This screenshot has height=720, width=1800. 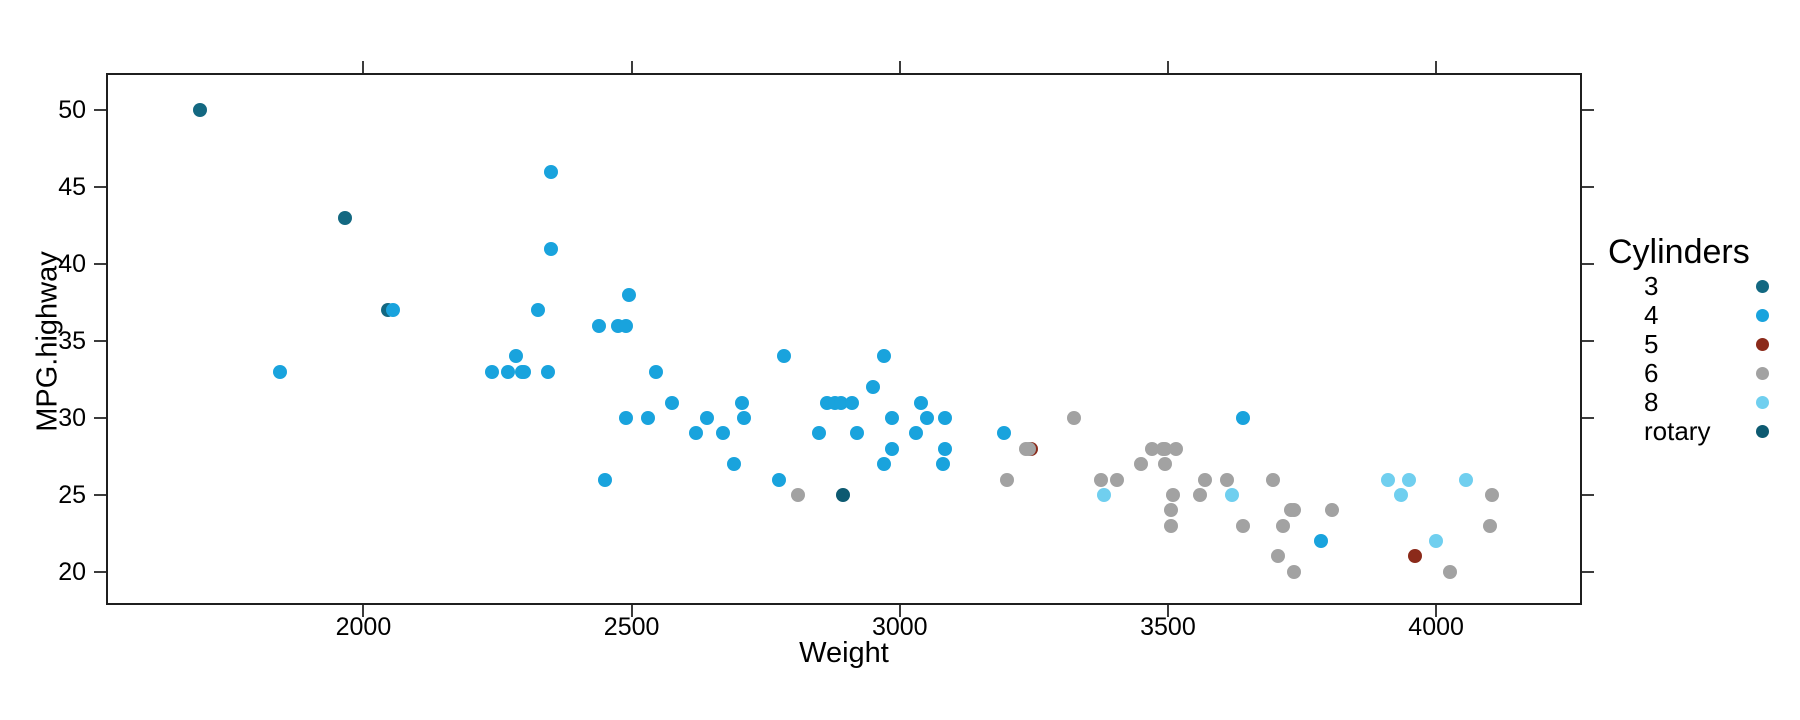 I want to click on y-tick-label: 30, so click(x=72, y=417).